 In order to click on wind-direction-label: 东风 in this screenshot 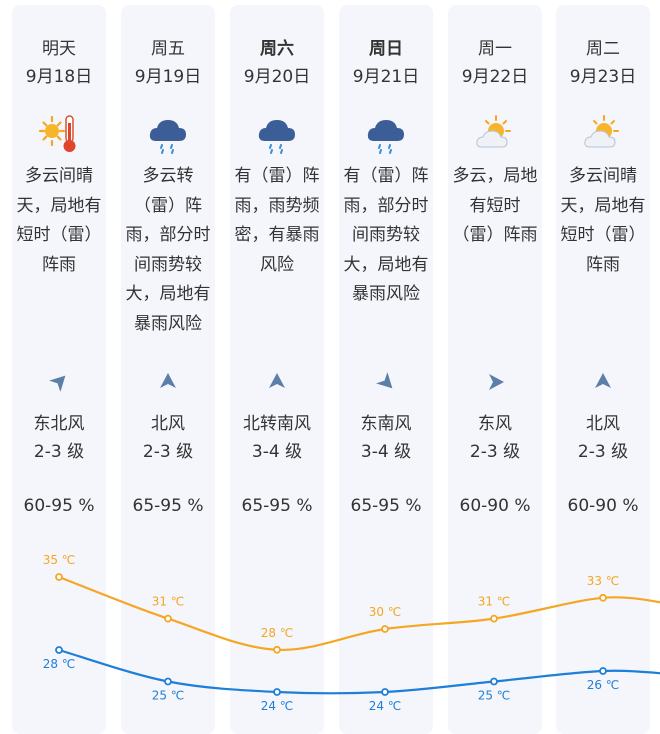, I will do `click(495, 424)`.